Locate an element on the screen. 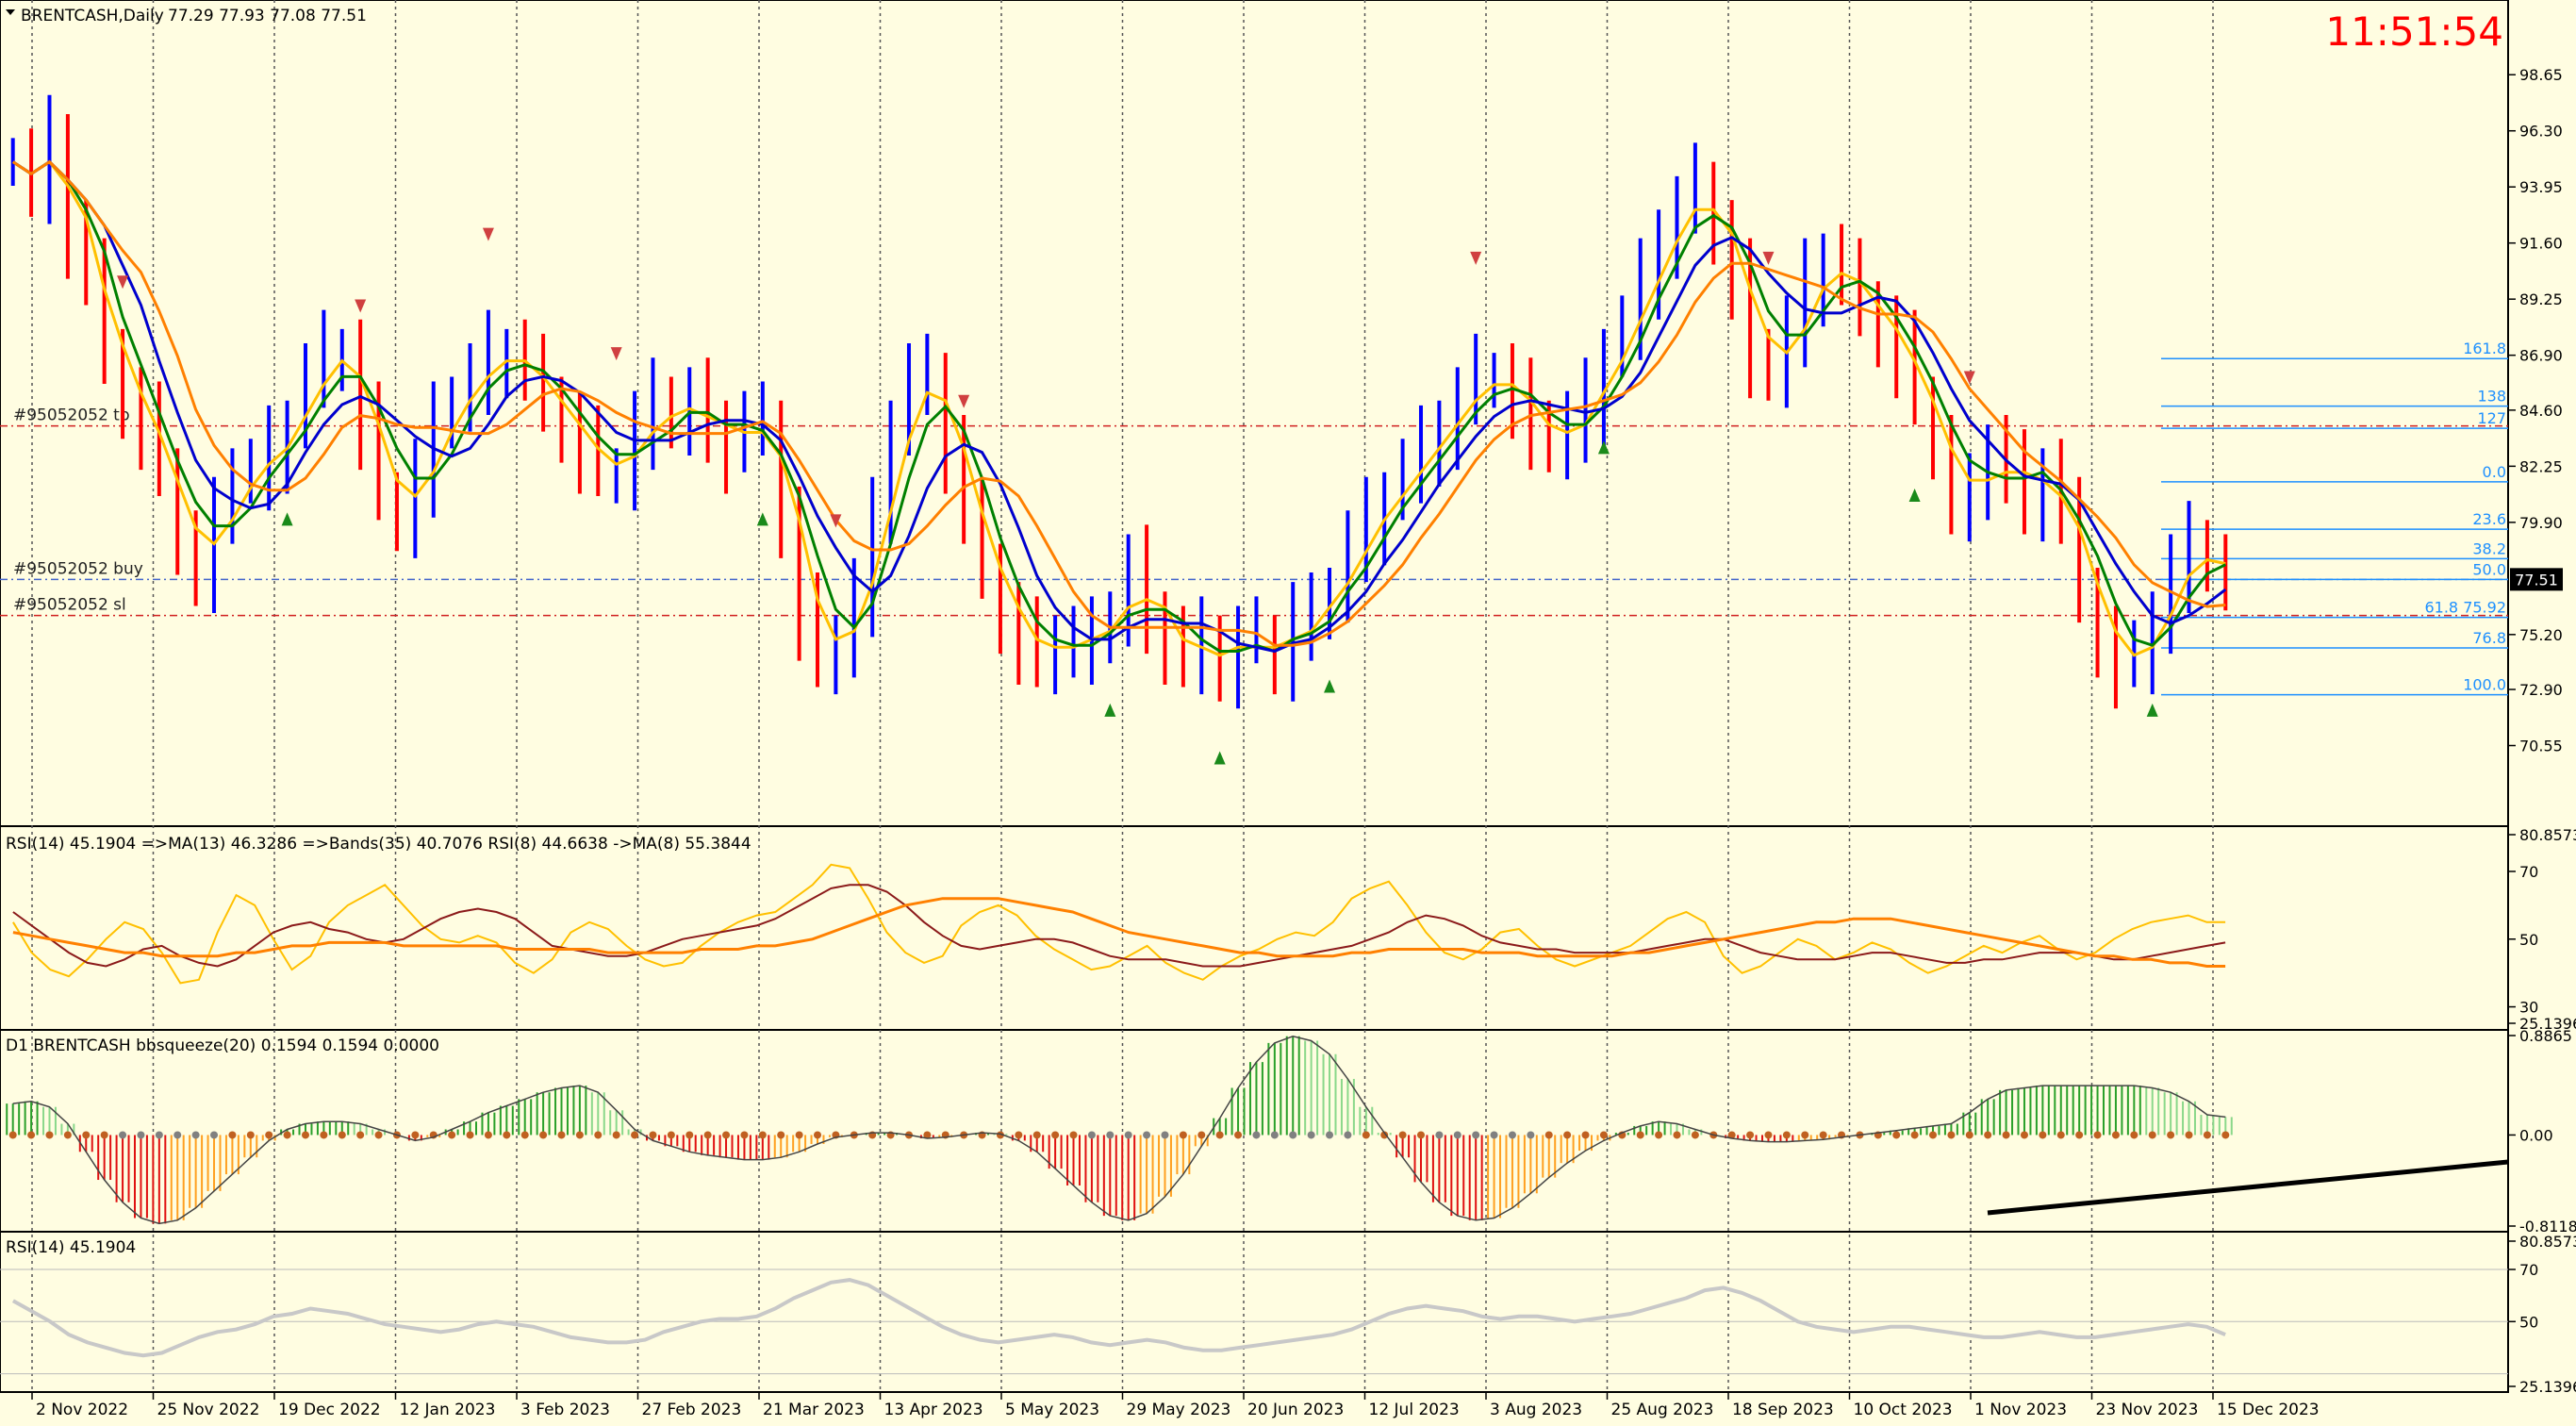 The width and height of the screenshot is (2576, 1426). x-axis-tick-label: 15 Dec 2023 is located at coordinates (2268, 1410).